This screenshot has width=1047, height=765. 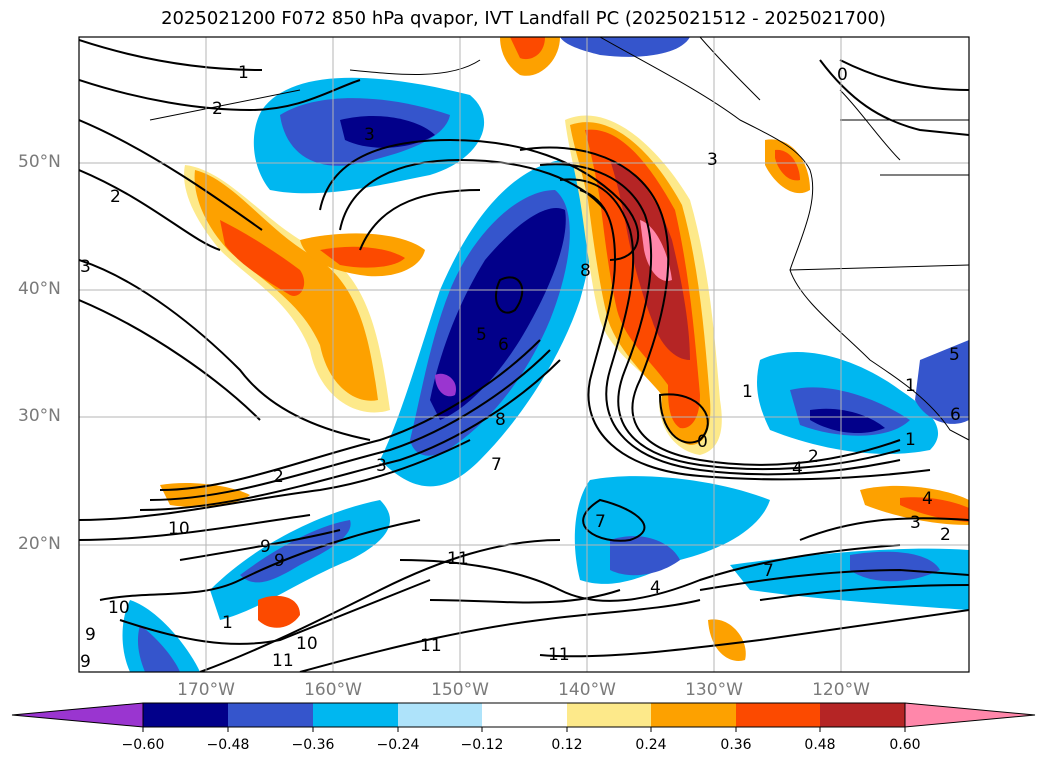 I want to click on colorbar, so click(x=523, y=717).